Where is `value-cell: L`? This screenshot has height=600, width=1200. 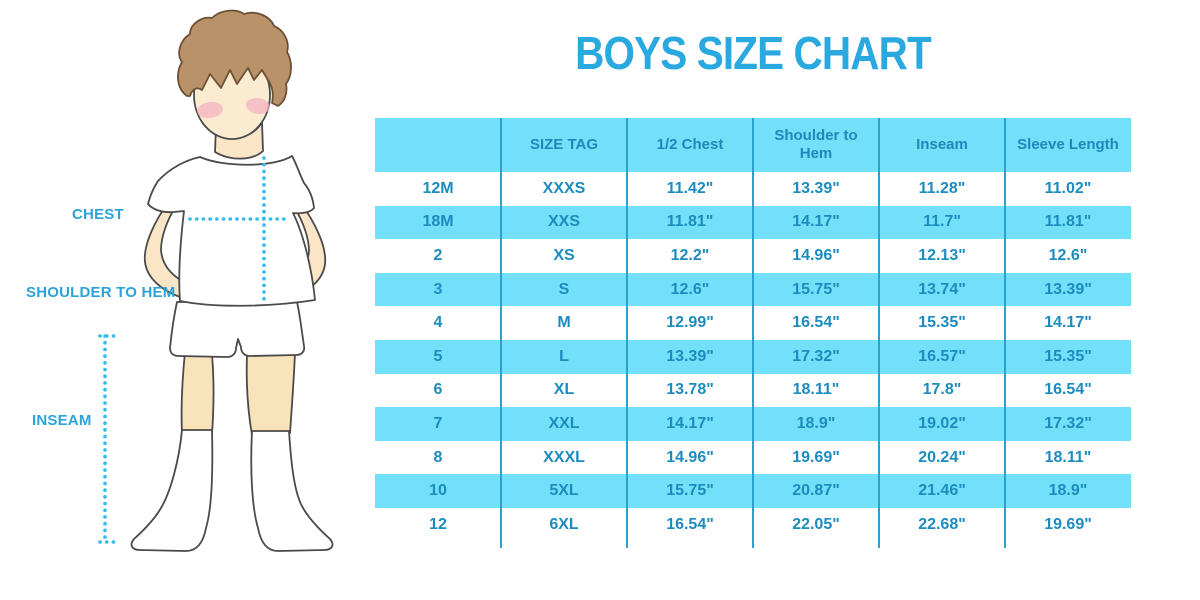
value-cell: L is located at coordinates (564, 356).